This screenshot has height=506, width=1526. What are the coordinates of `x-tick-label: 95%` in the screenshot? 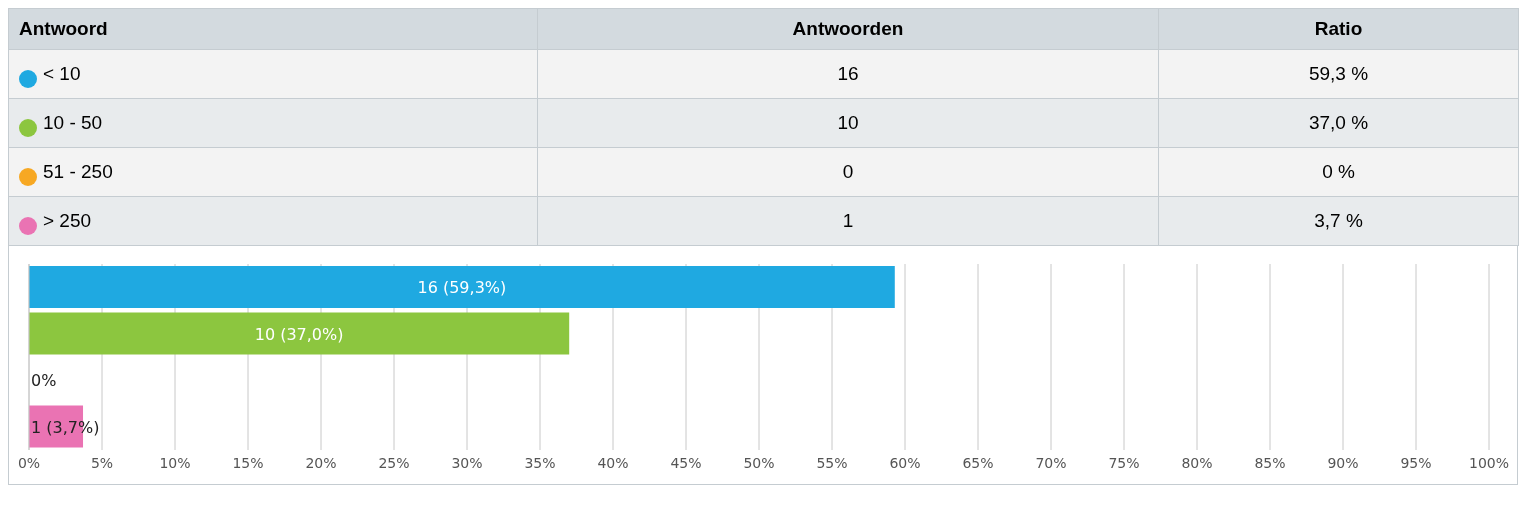 It's located at (1416, 462).